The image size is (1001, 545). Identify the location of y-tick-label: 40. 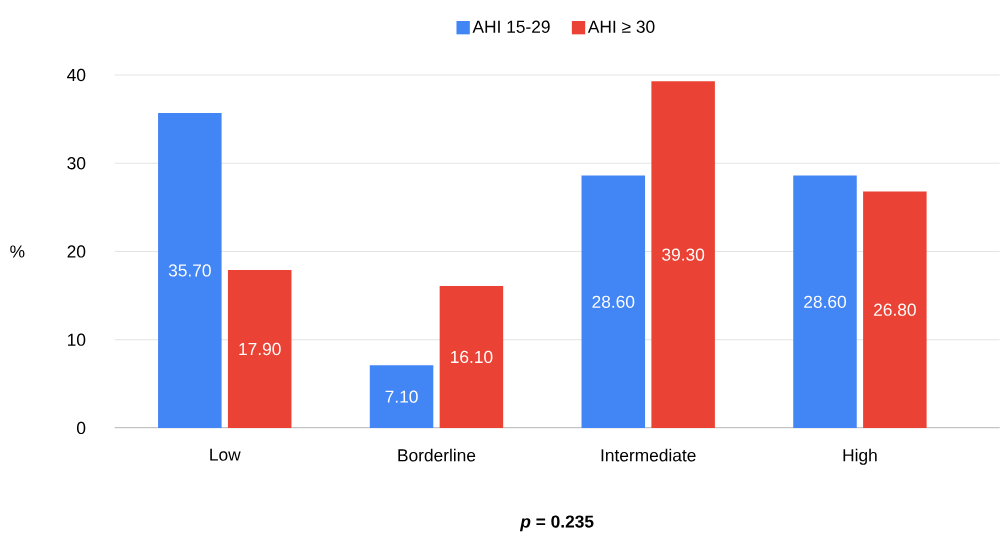
(76, 75).